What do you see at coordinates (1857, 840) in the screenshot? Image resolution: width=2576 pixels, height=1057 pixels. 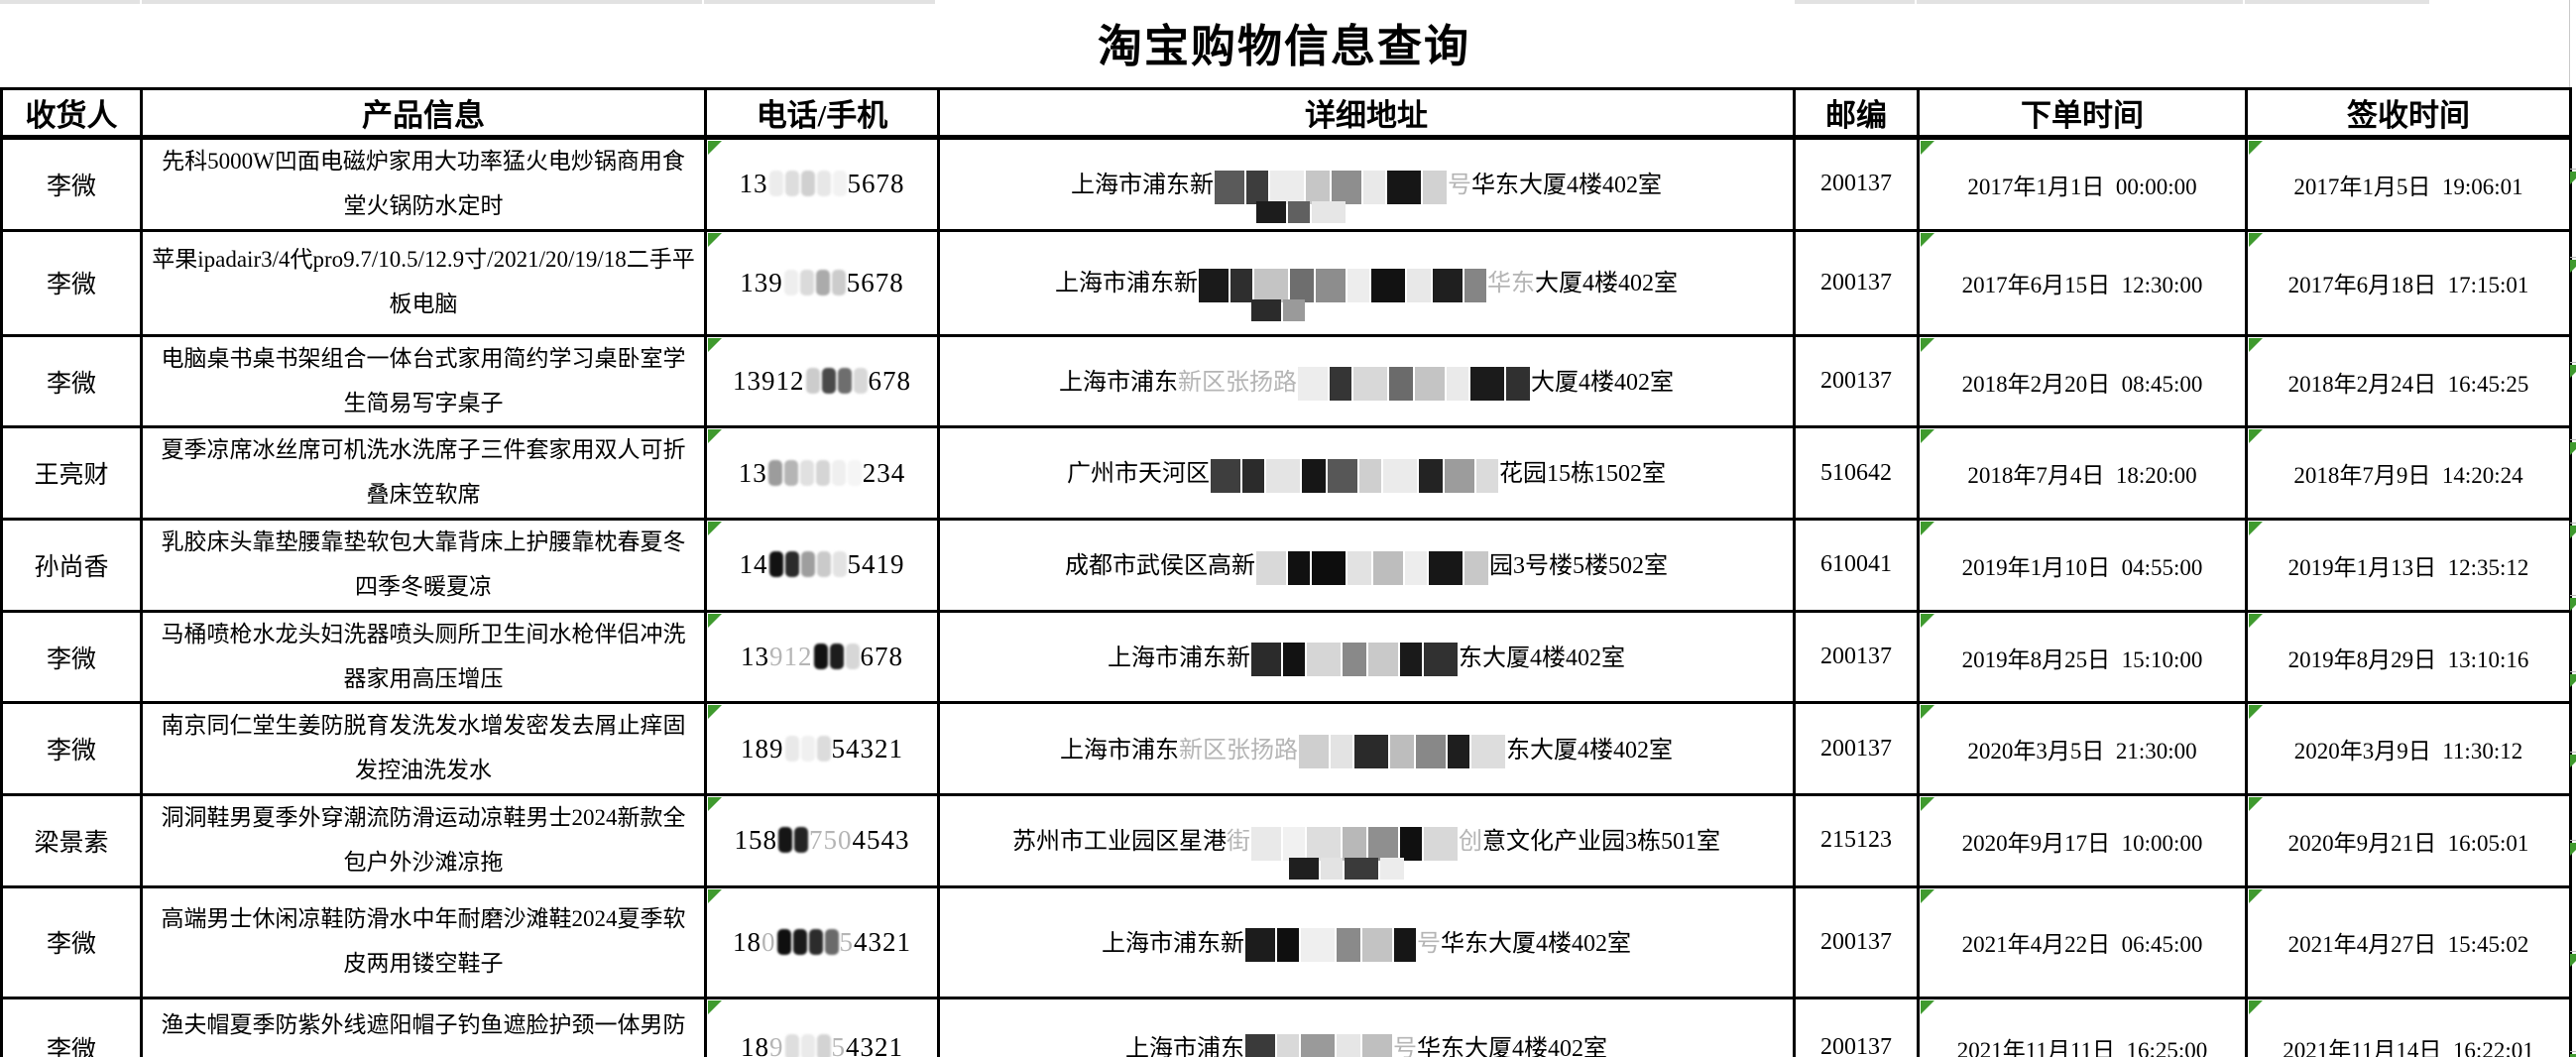 I see `cell-zip: 215123` at bounding box center [1857, 840].